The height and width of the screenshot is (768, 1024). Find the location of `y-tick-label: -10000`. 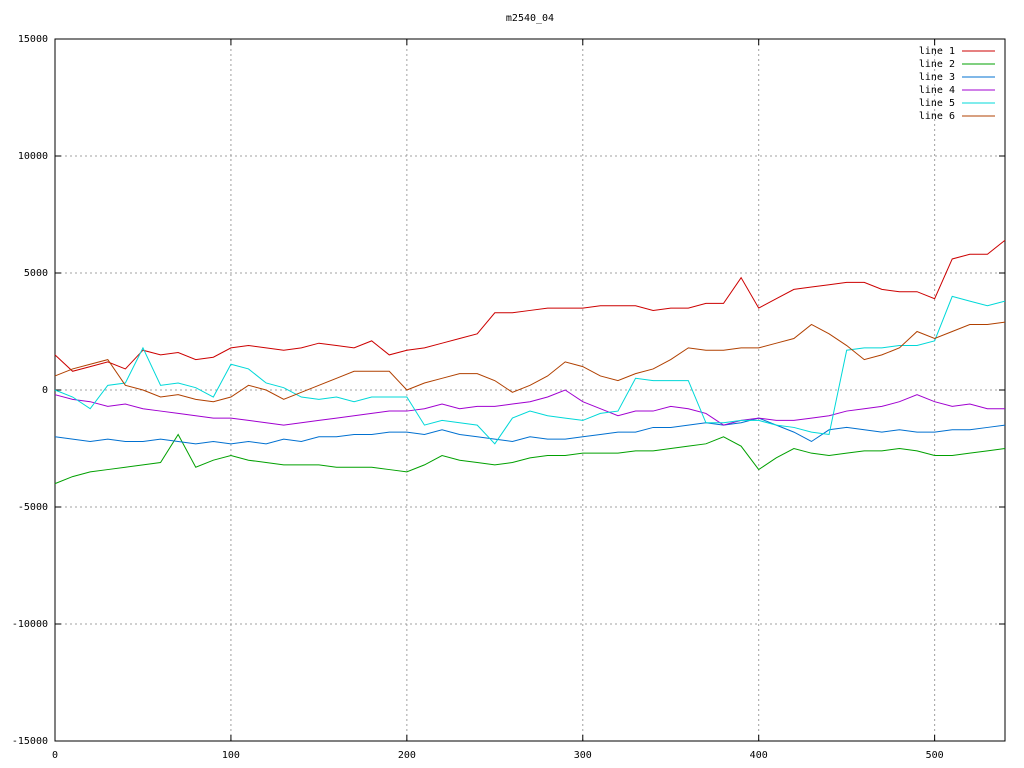

y-tick-label: -10000 is located at coordinates (30, 624).